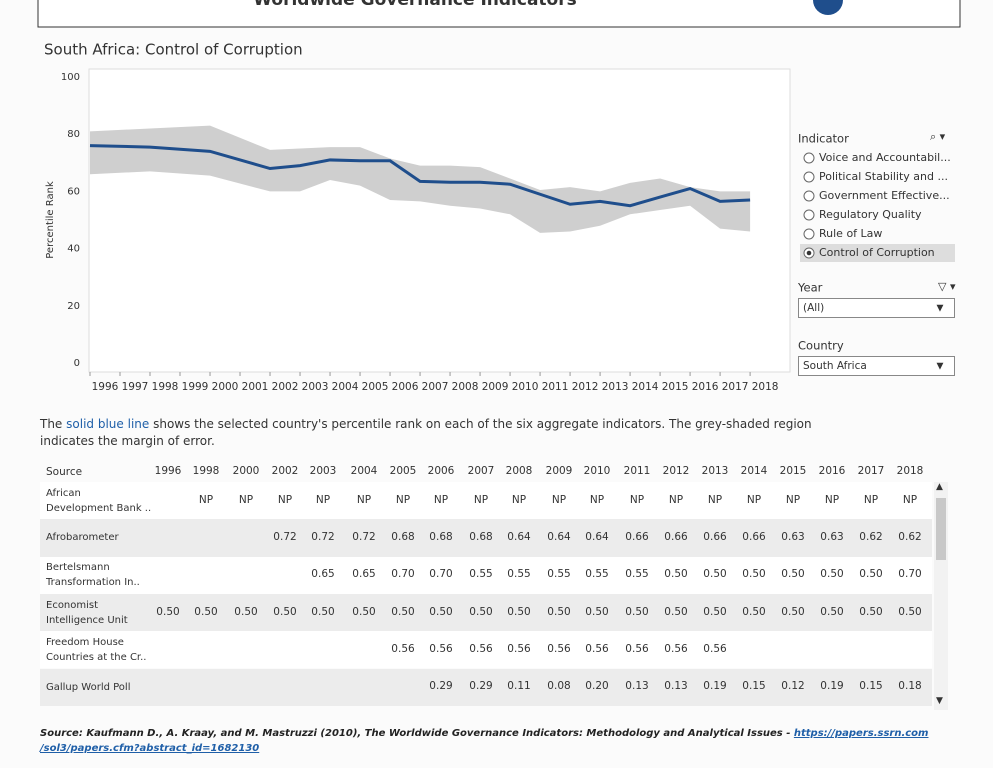 This screenshot has height=768, width=993. Describe the element at coordinates (828, 7) in the screenshot. I see `info-icon` at that location.